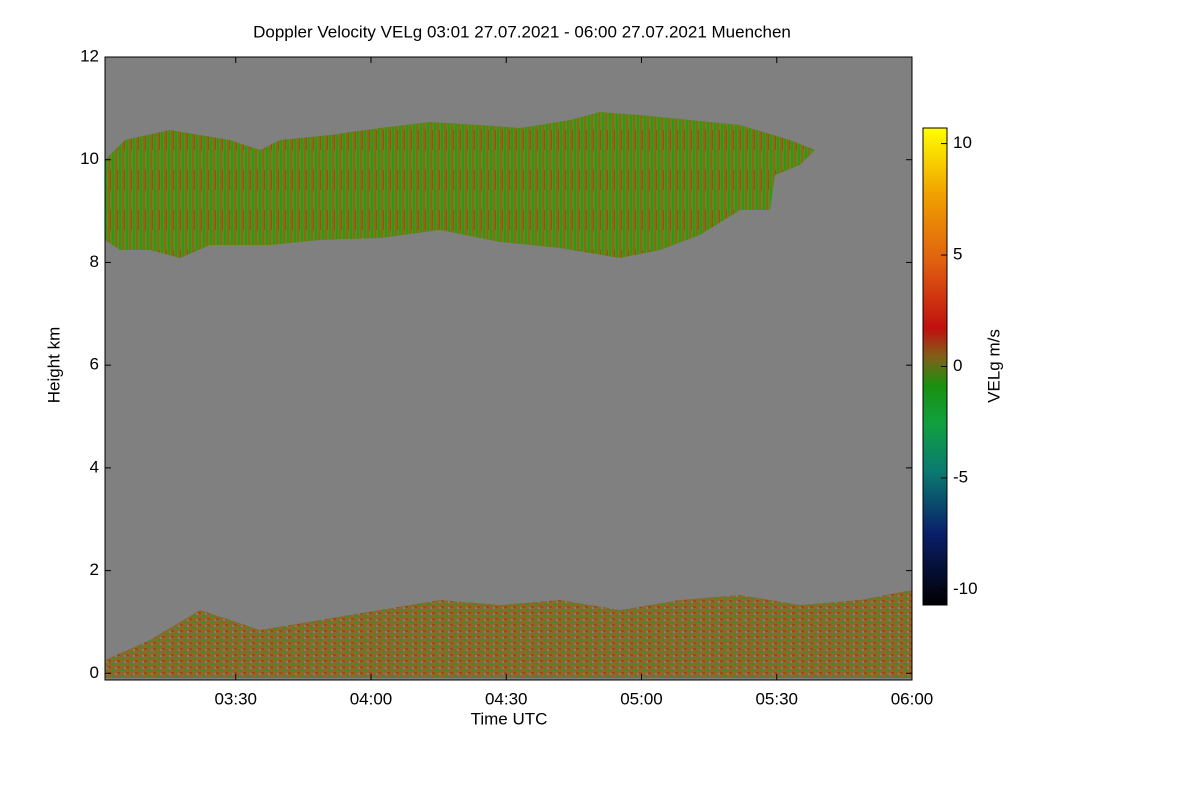 Image resolution: width=1200 pixels, height=805 pixels. What do you see at coordinates (460, 185) in the screenshot?
I see `cloud-layer` at bounding box center [460, 185].